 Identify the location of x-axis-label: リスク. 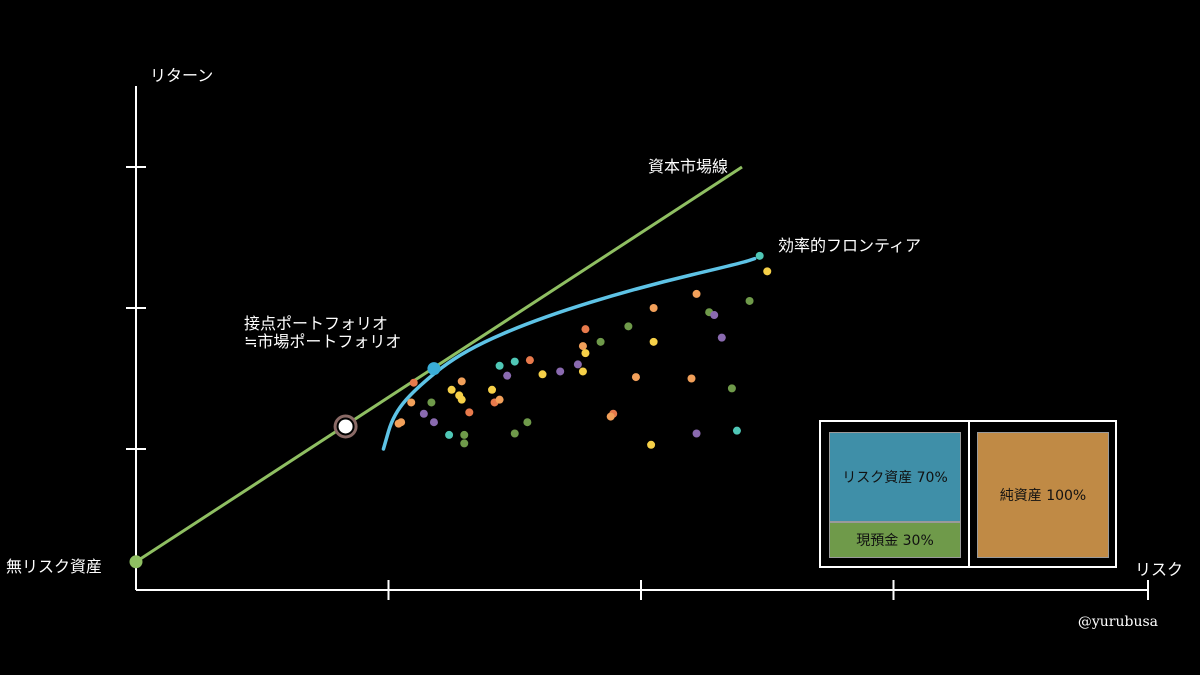
(1159, 569).